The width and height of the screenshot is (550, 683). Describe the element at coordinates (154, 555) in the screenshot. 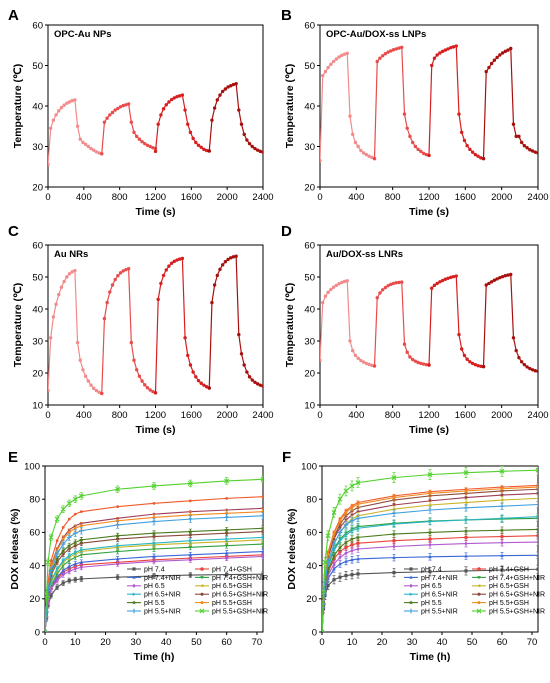

I see `release-curve` at that location.